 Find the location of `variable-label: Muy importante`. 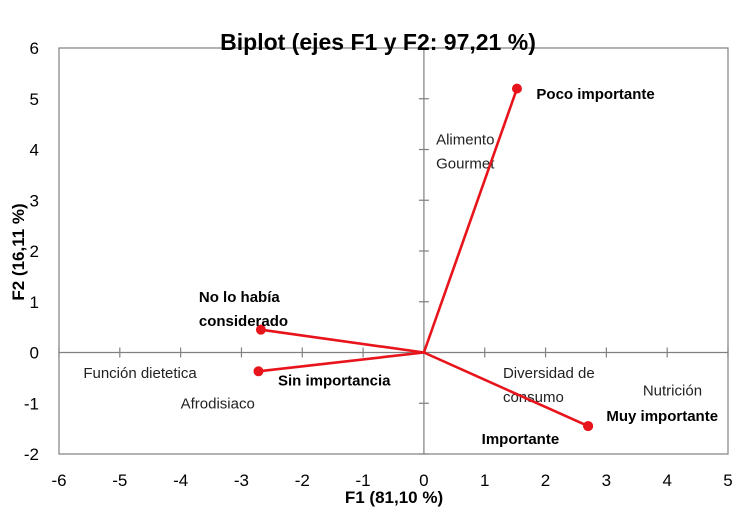

variable-label: Muy importante is located at coordinates (662, 416).